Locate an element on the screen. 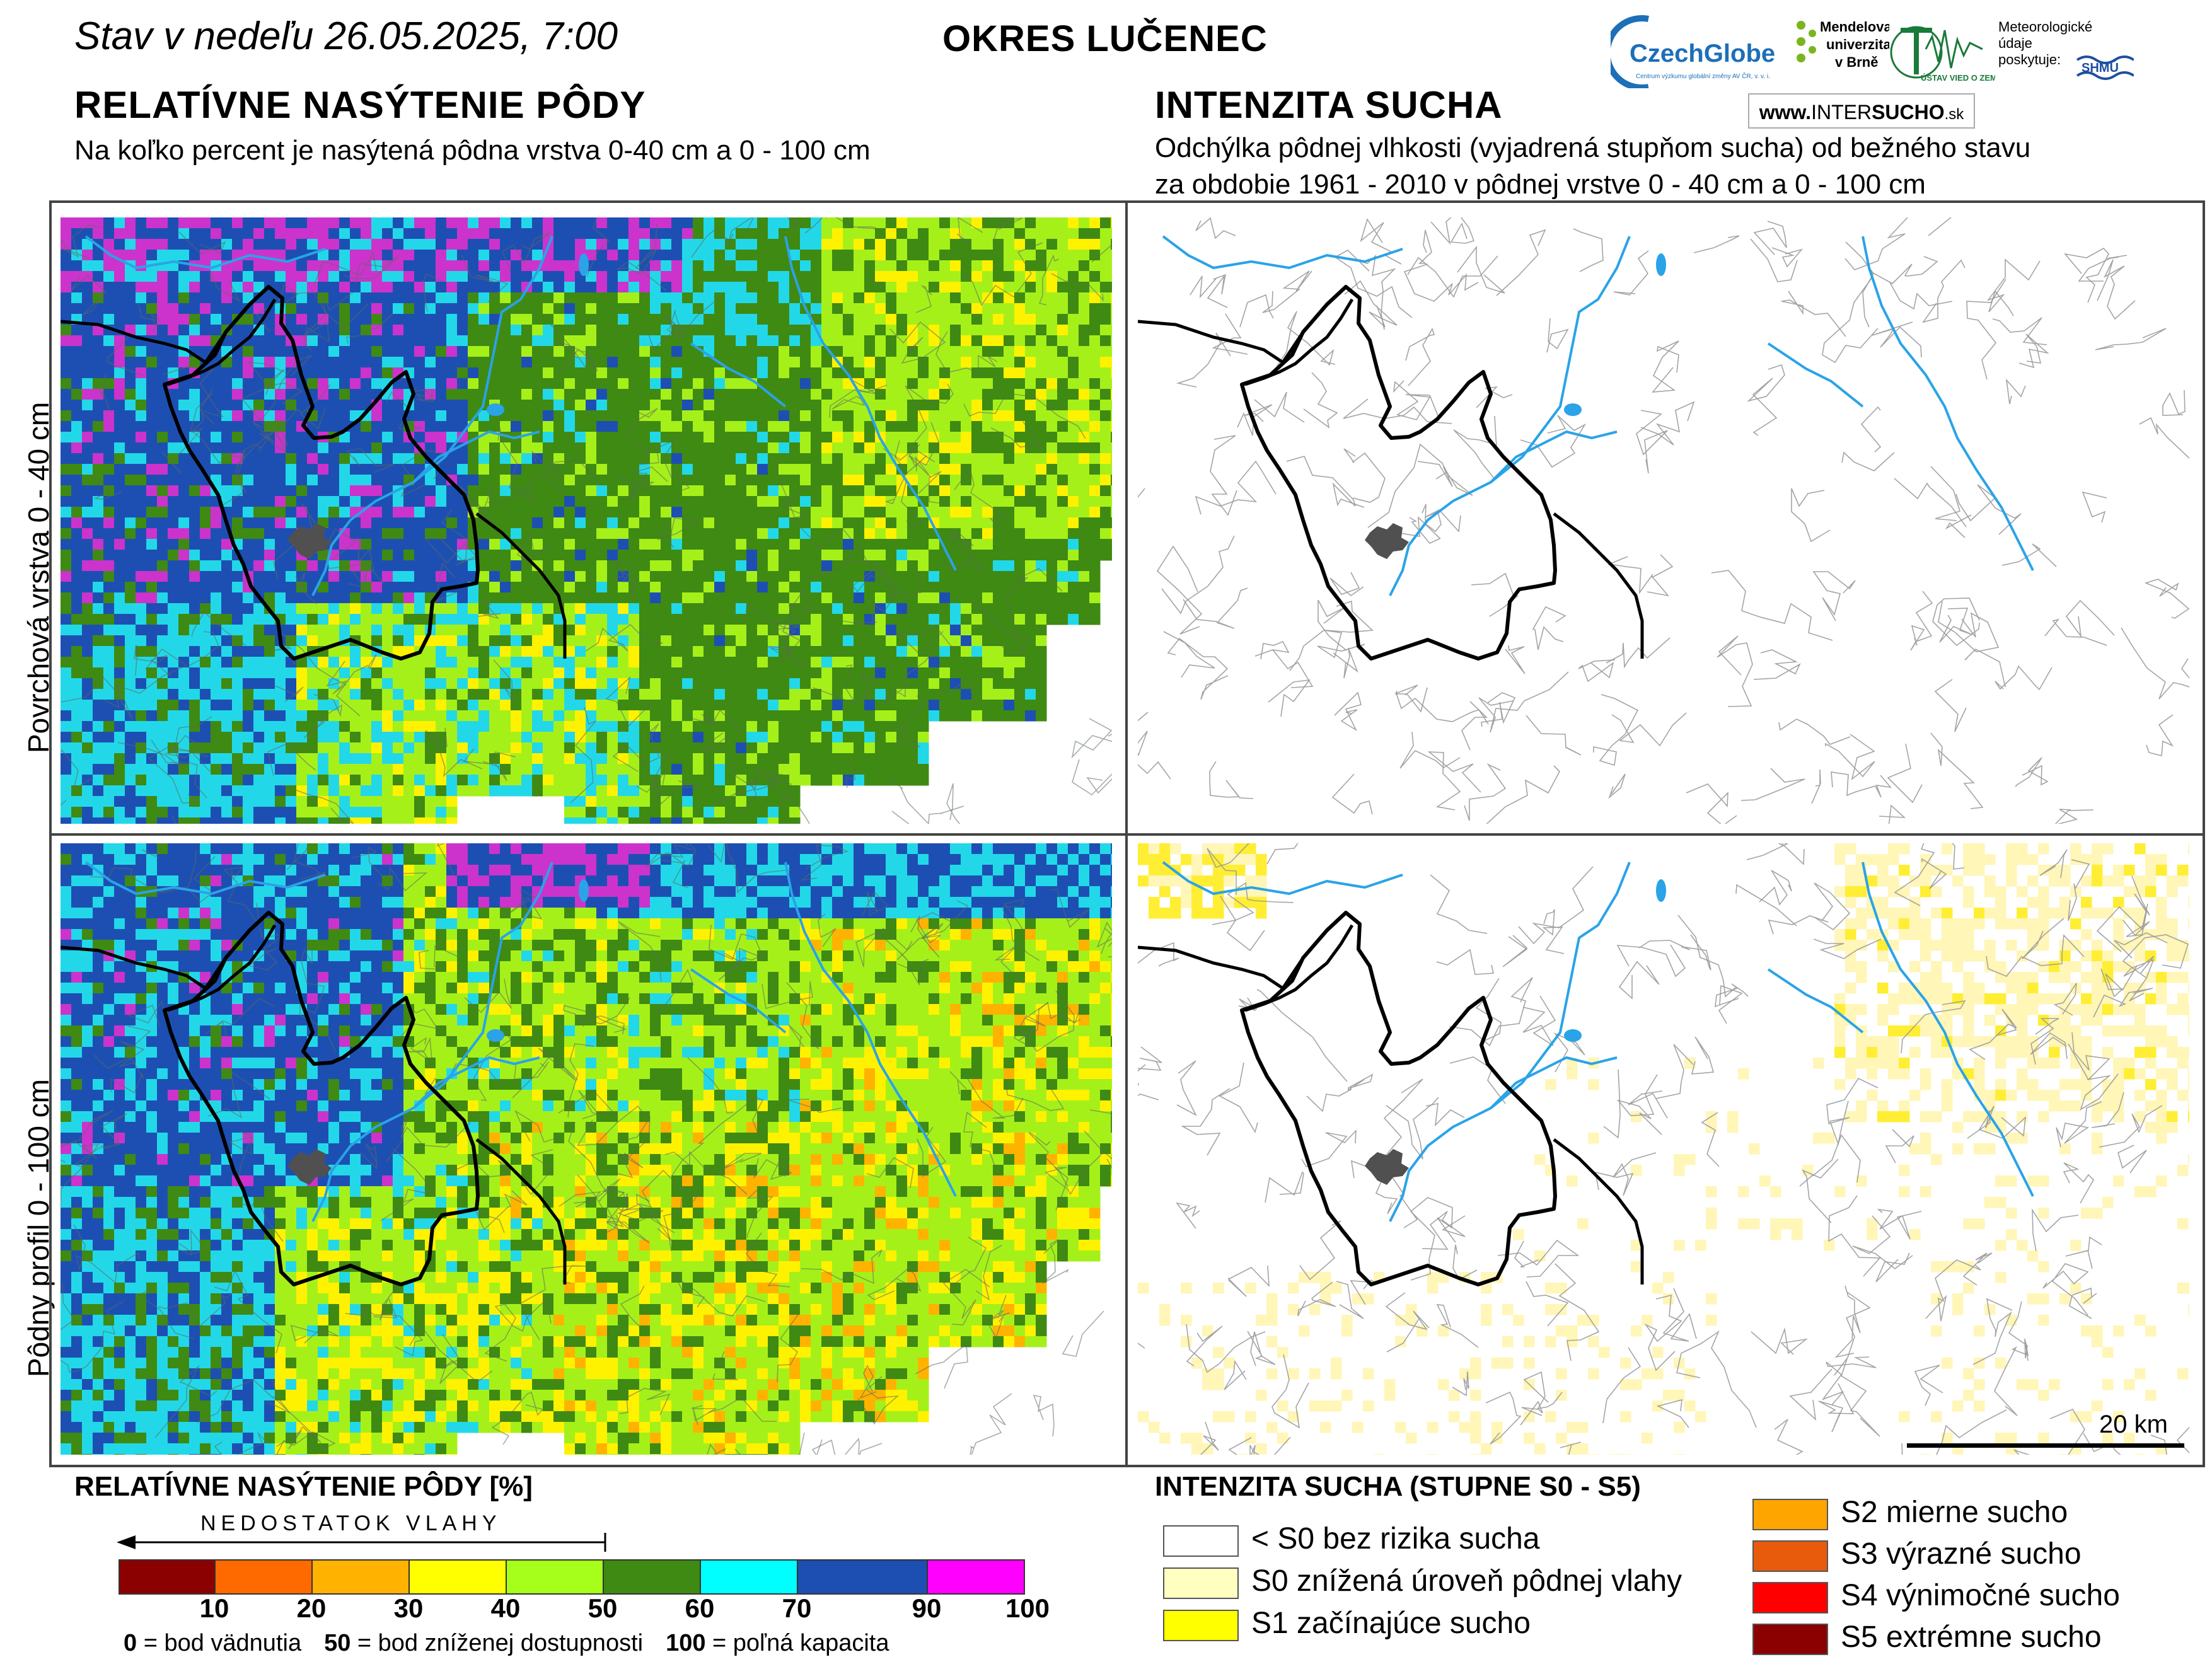 Image resolution: width=2212 pixels, height=1674 pixels. note-0-text: = bod vädnutia is located at coordinates (219, 1643).